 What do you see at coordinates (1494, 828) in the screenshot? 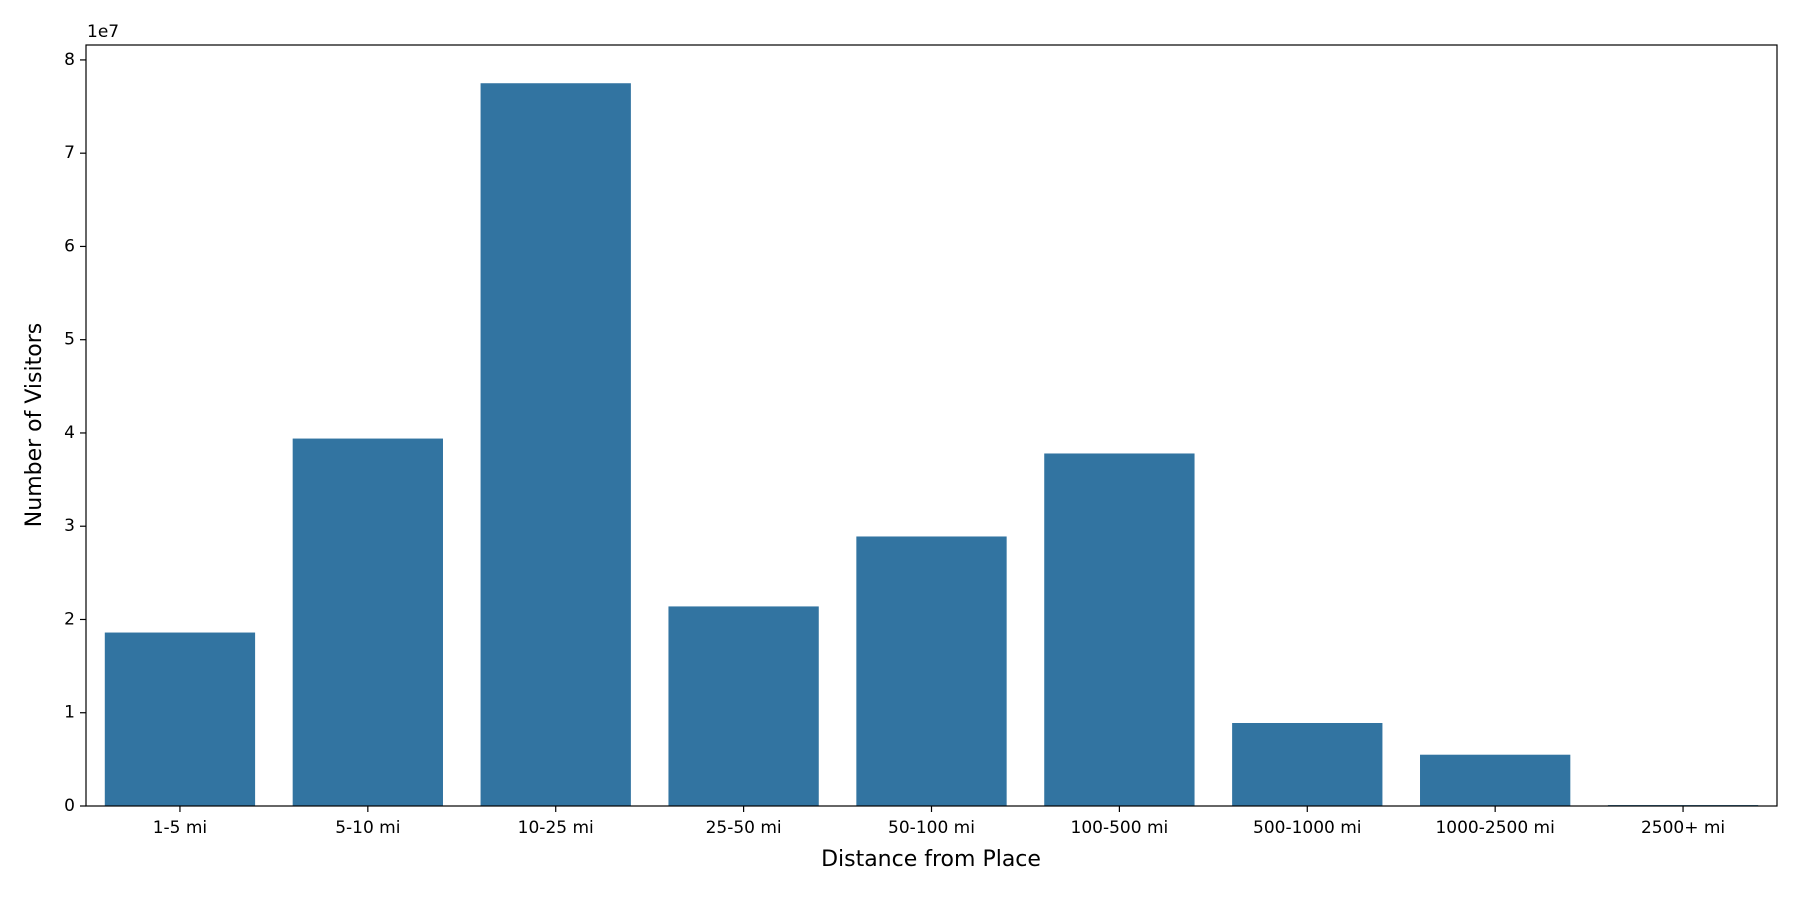
I see `x-tick-label: 1000-2500 mi` at bounding box center [1494, 828].